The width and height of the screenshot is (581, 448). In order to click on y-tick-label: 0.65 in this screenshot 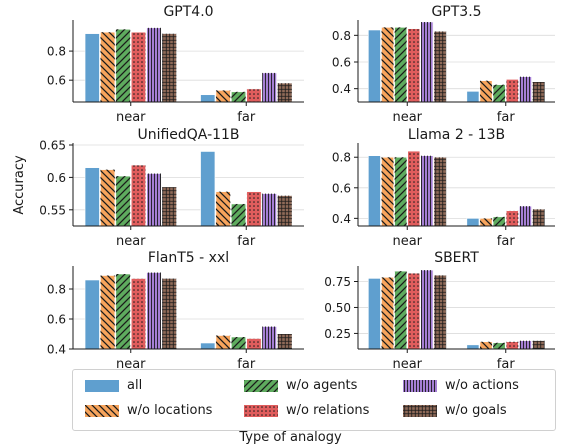, I will do `click(52, 146)`.